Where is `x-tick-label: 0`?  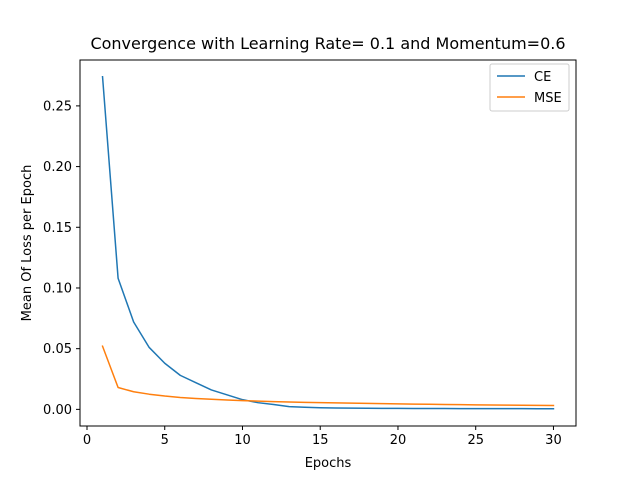
x-tick-label: 0 is located at coordinates (87, 440).